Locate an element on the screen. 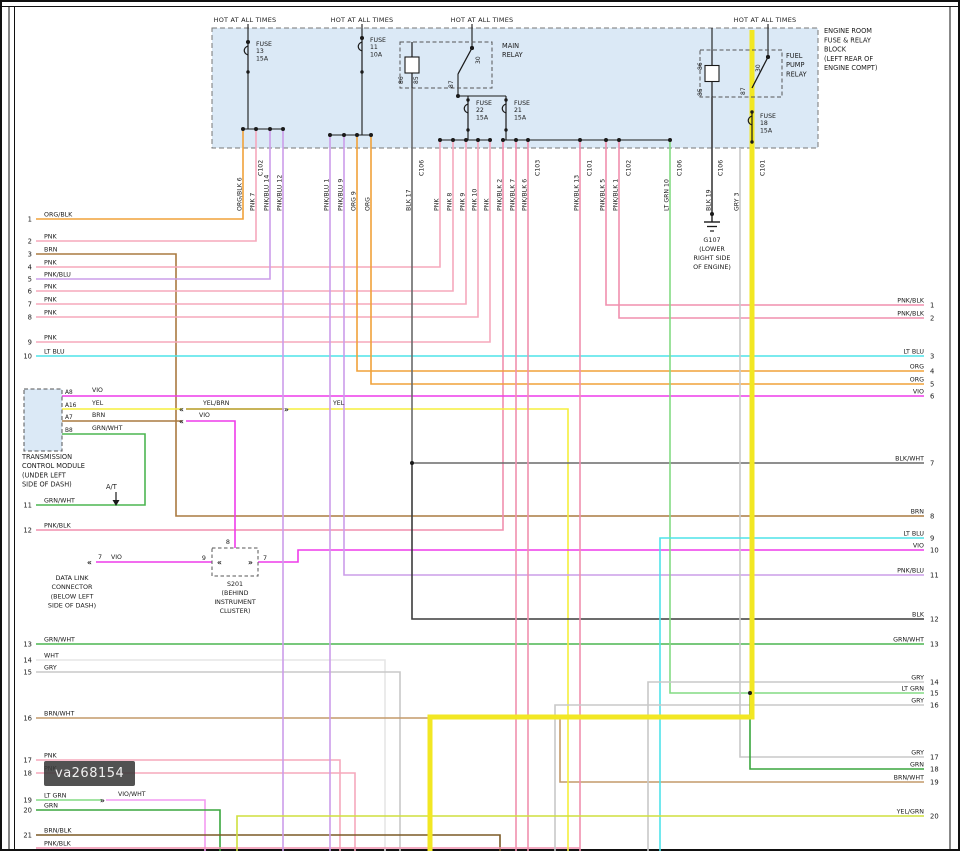  fuse-18-label: 18 is located at coordinates (764, 123).